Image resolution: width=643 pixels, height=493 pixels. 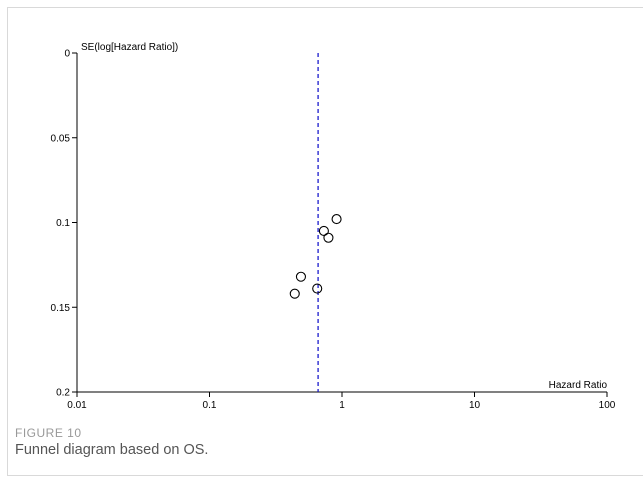 What do you see at coordinates (48, 433) in the screenshot?
I see `figure-label: FIGURE 10` at bounding box center [48, 433].